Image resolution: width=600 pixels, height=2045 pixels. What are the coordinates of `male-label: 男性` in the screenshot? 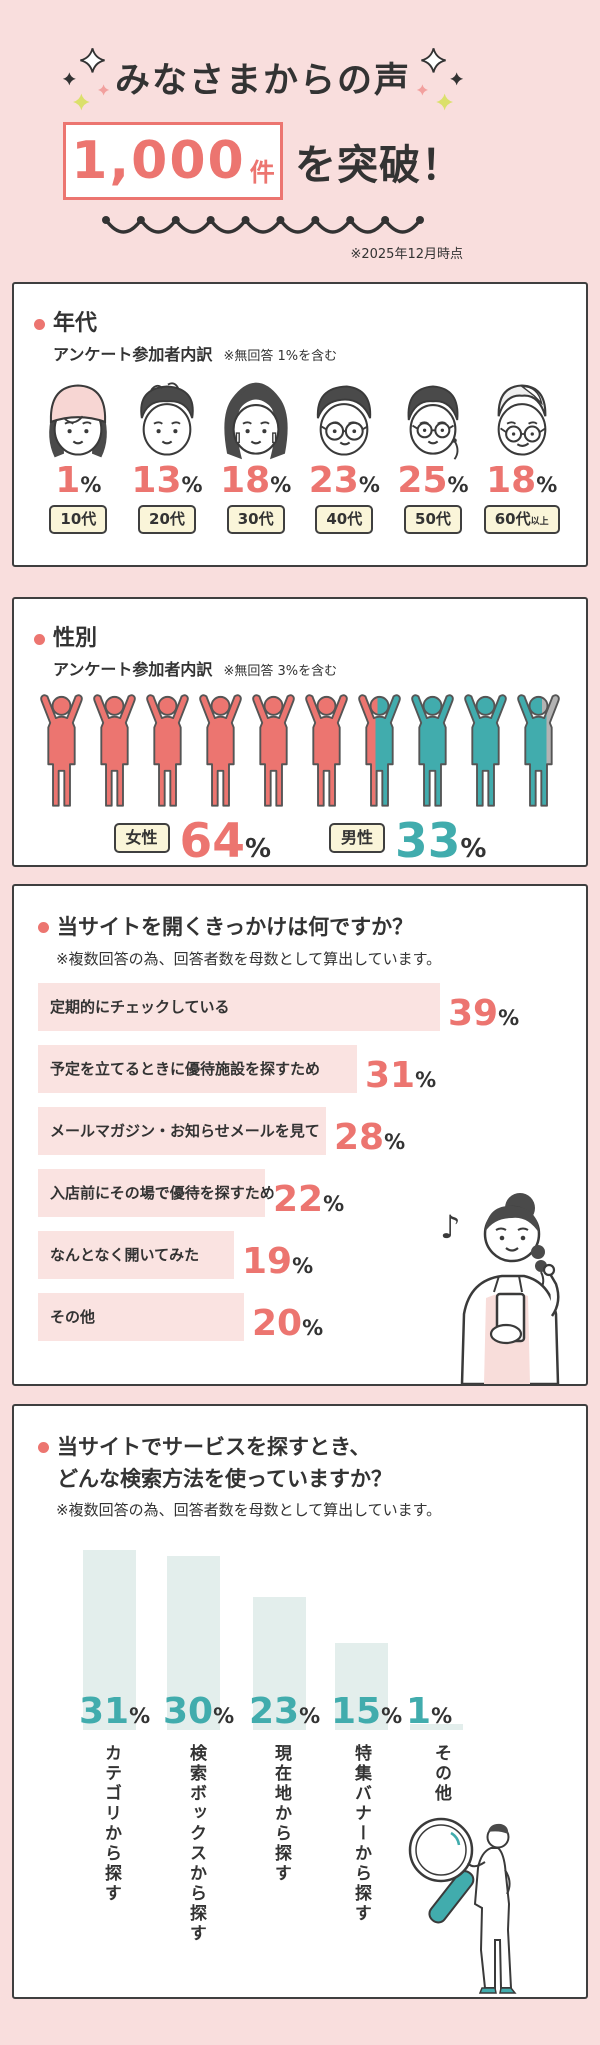 It's located at (357, 838).